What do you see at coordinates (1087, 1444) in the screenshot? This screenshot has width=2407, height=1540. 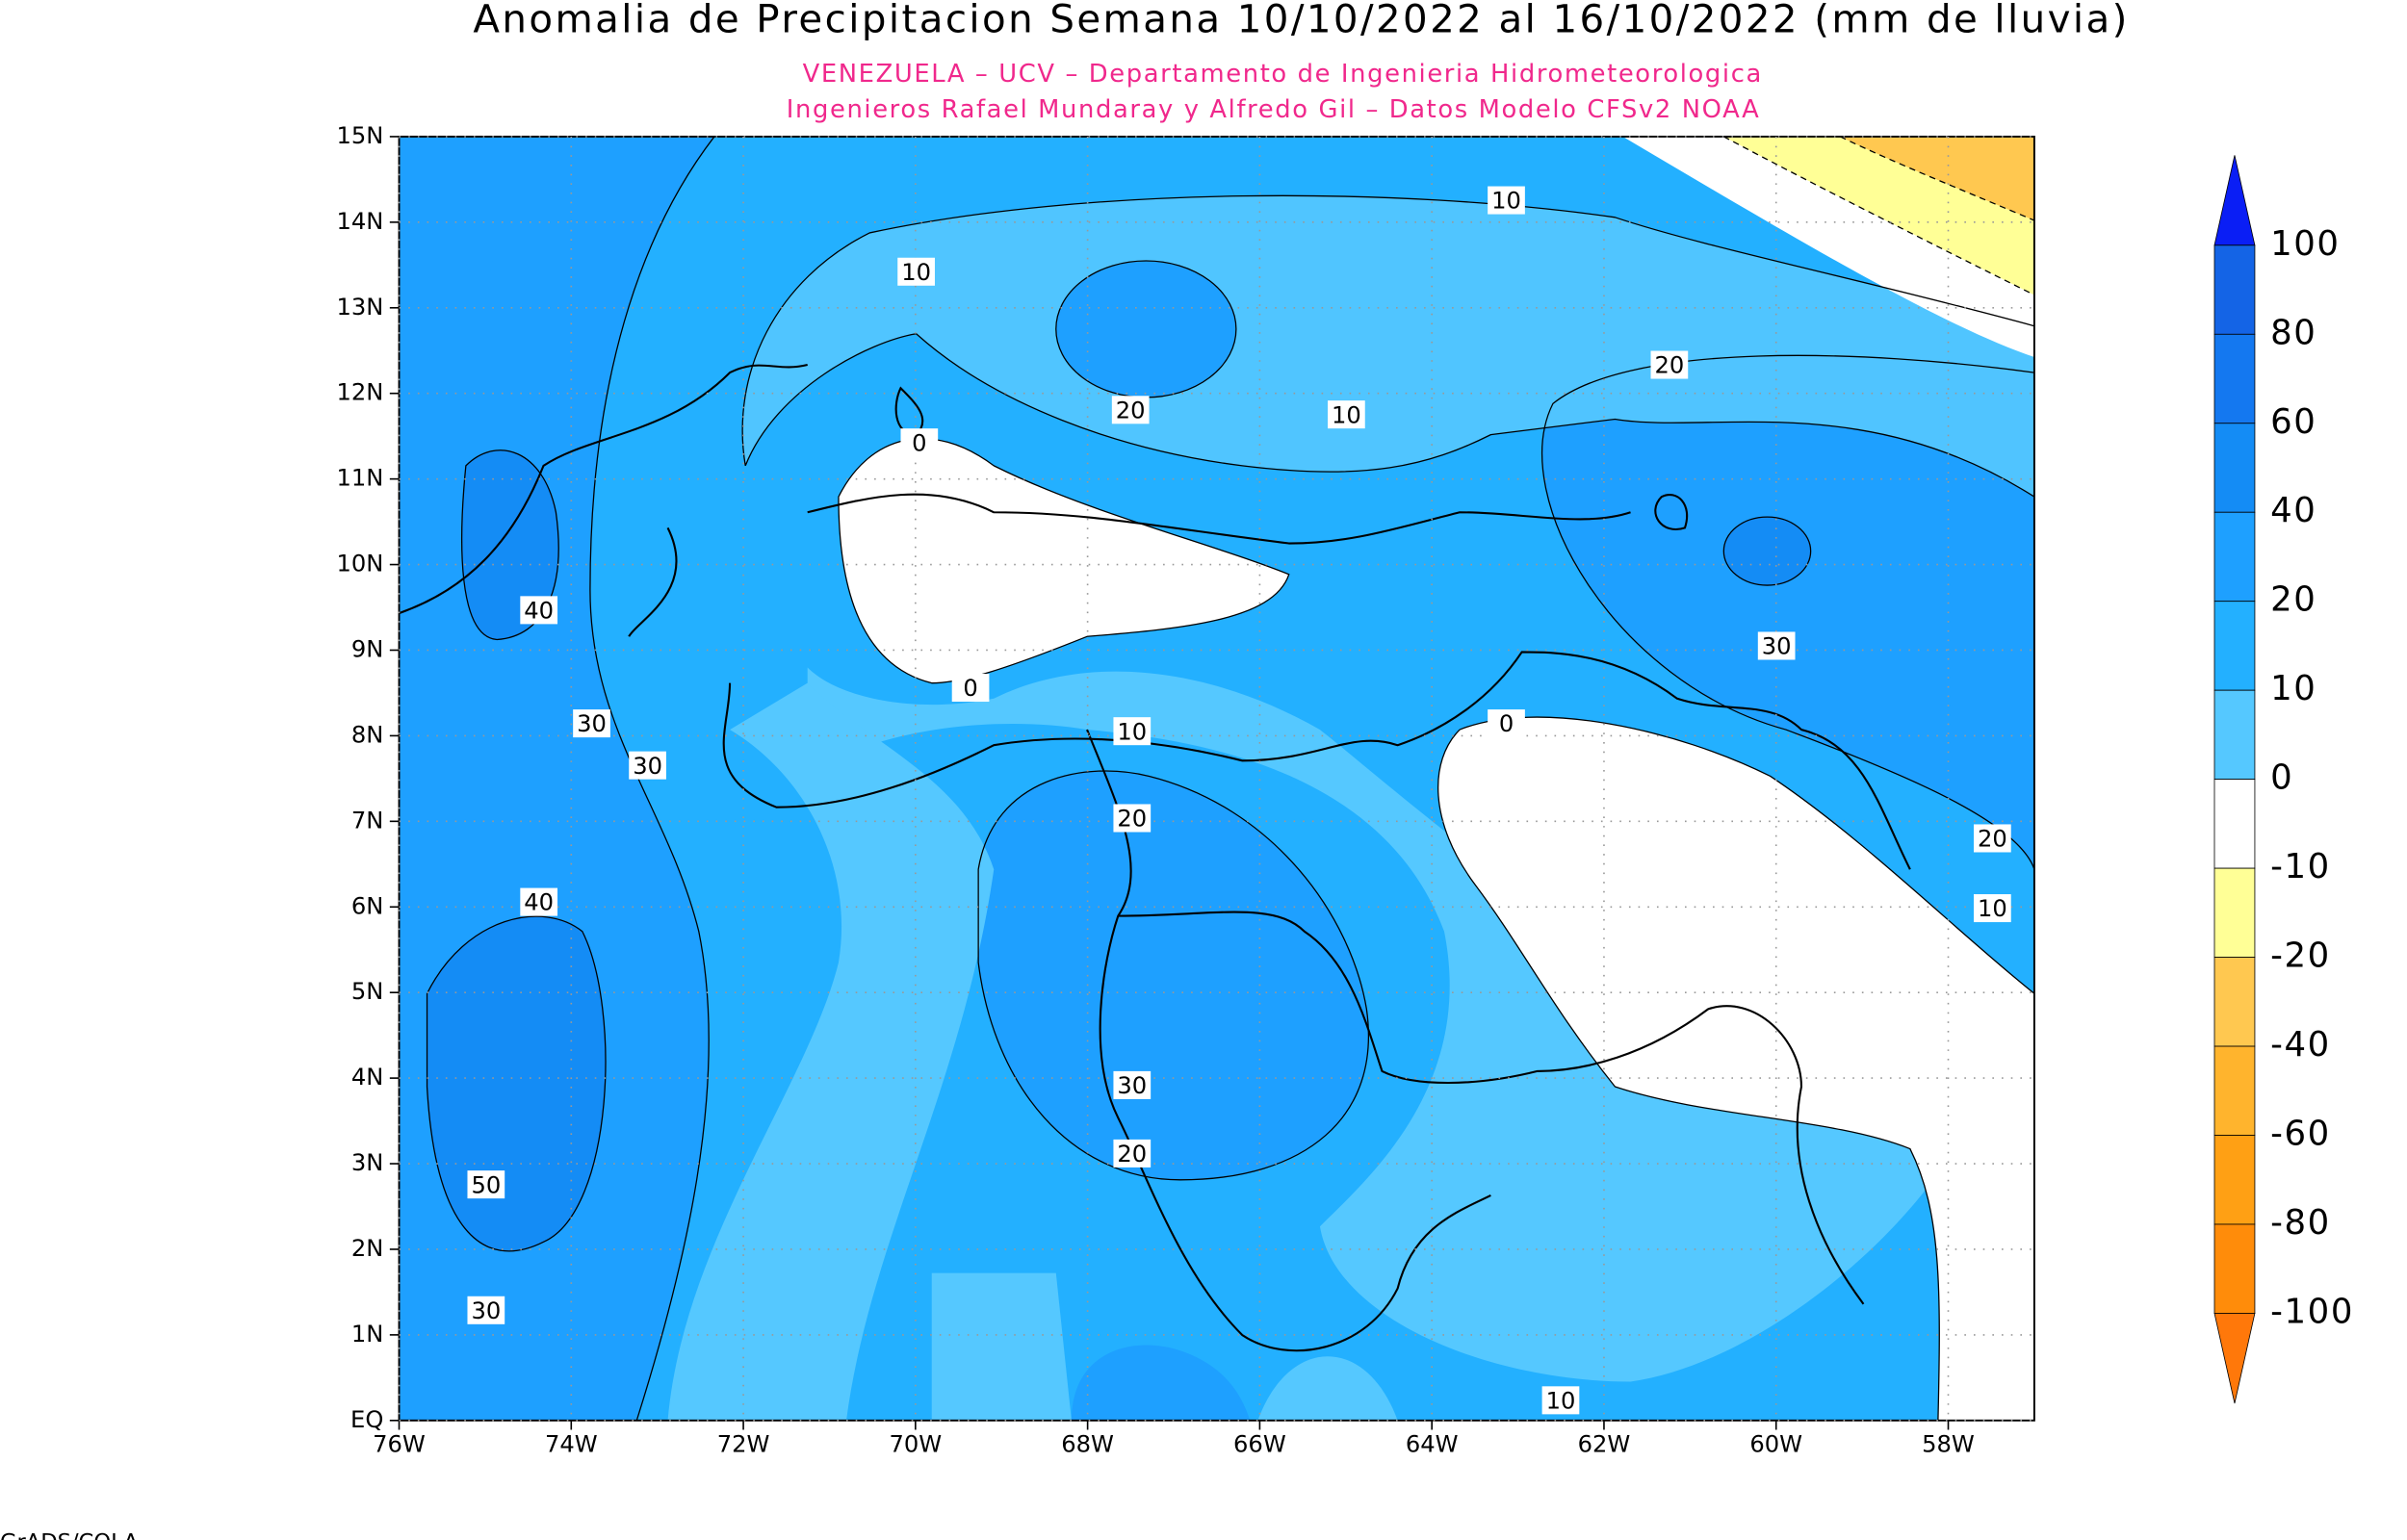 I see `x-tick-label: 68W` at bounding box center [1087, 1444].